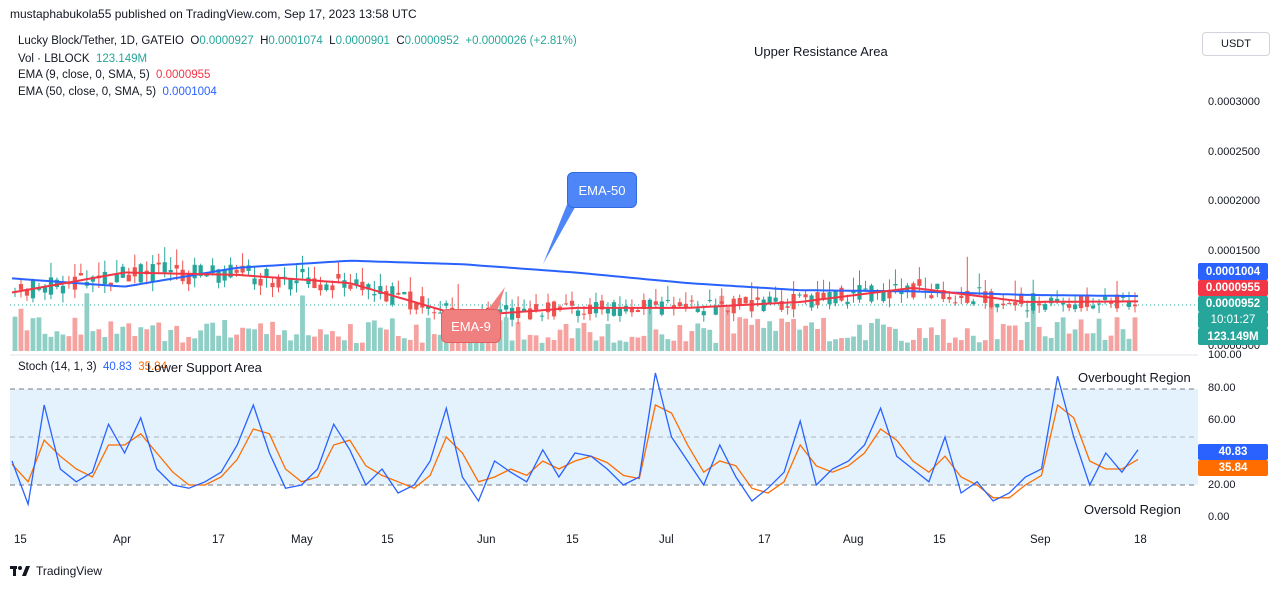  What do you see at coordinates (764, 540) in the screenshot?
I see `time-axis-label: 17` at bounding box center [764, 540].